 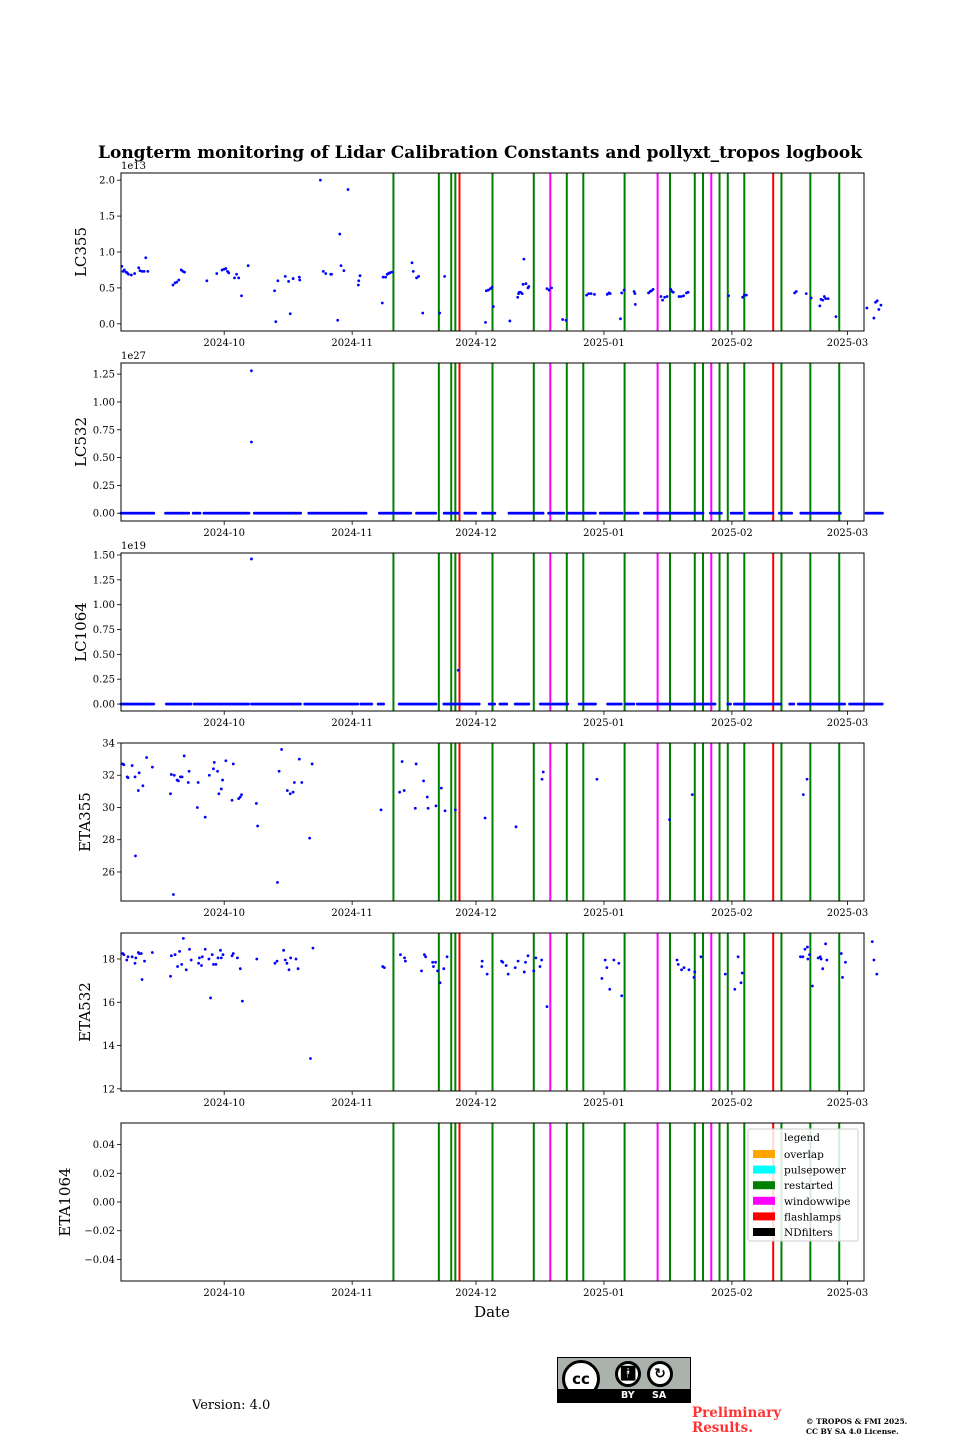 I want to click on y-tick-label: −0.02, so click(x=99, y=1231).